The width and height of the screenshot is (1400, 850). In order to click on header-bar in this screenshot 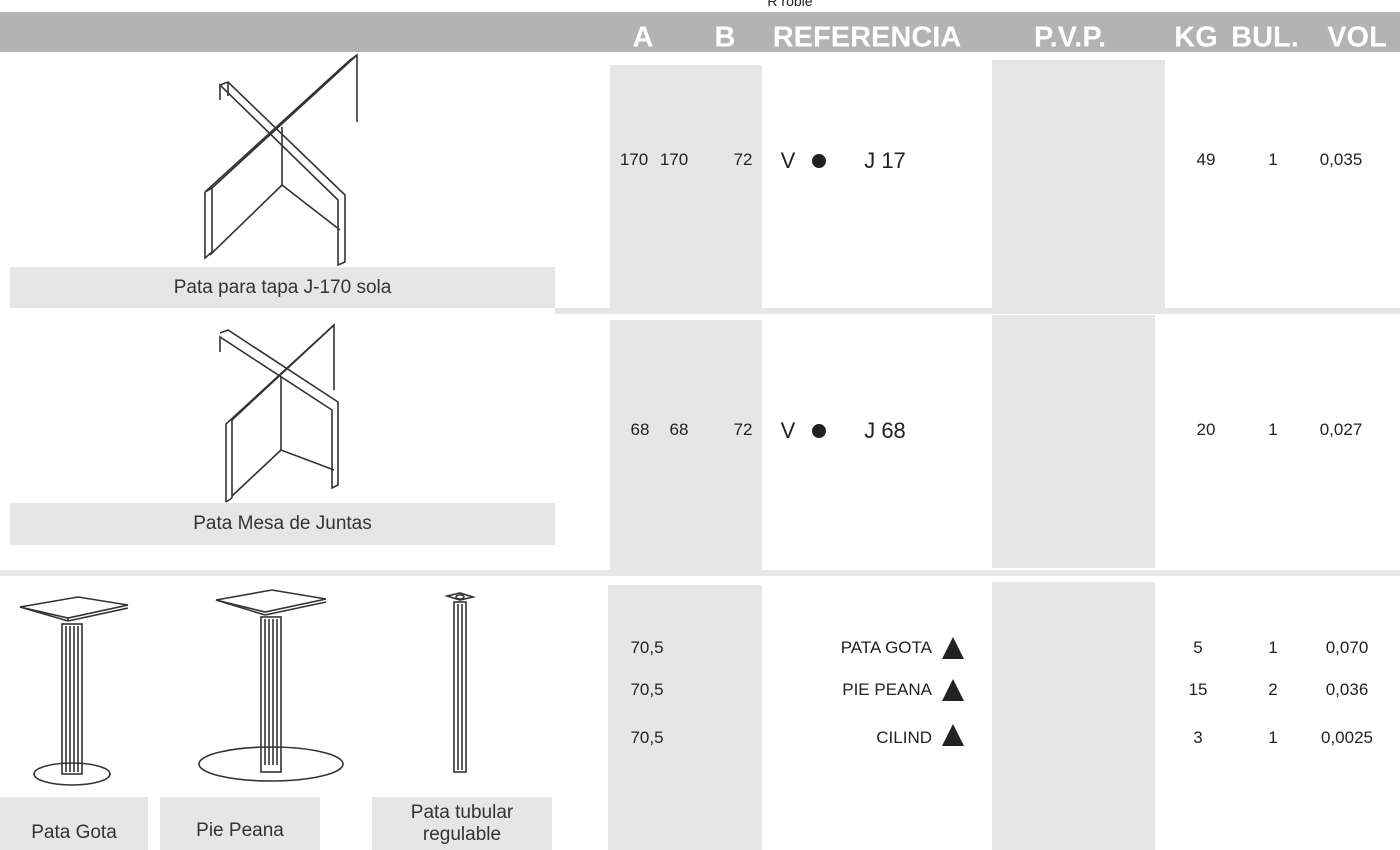, I will do `click(700, 32)`.